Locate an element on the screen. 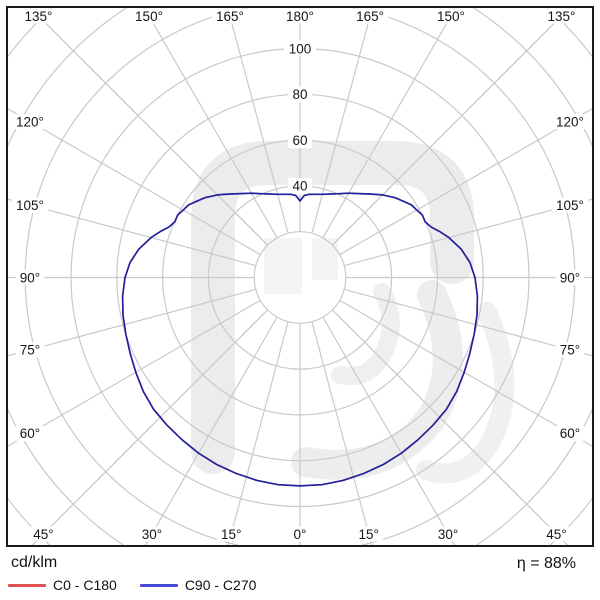 The height and width of the screenshot is (600, 600). angle-label-105-left: 105° is located at coordinates (30, 205).